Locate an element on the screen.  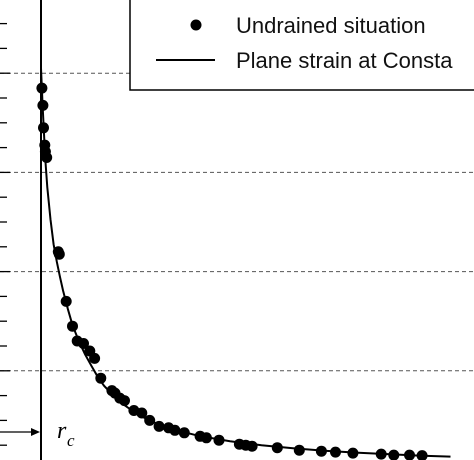
rc-subscript: c is located at coordinates (71, 440).